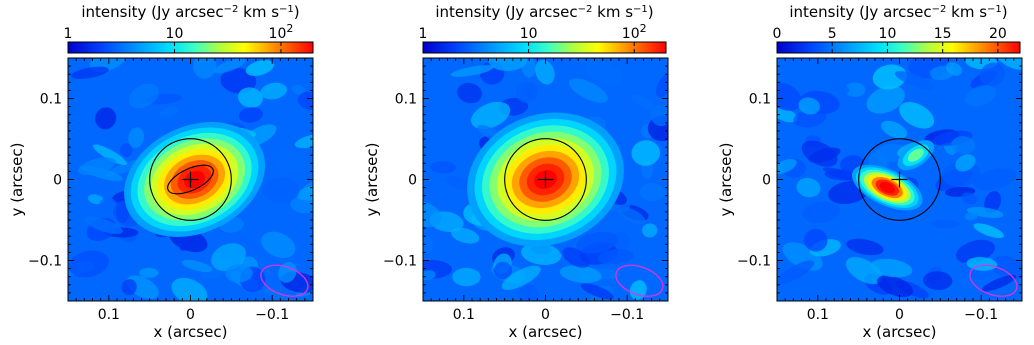 This screenshot has height=345, width=1034. Describe the element at coordinates (832, 34) in the screenshot. I see `colorbar-tick-text: 5` at that location.